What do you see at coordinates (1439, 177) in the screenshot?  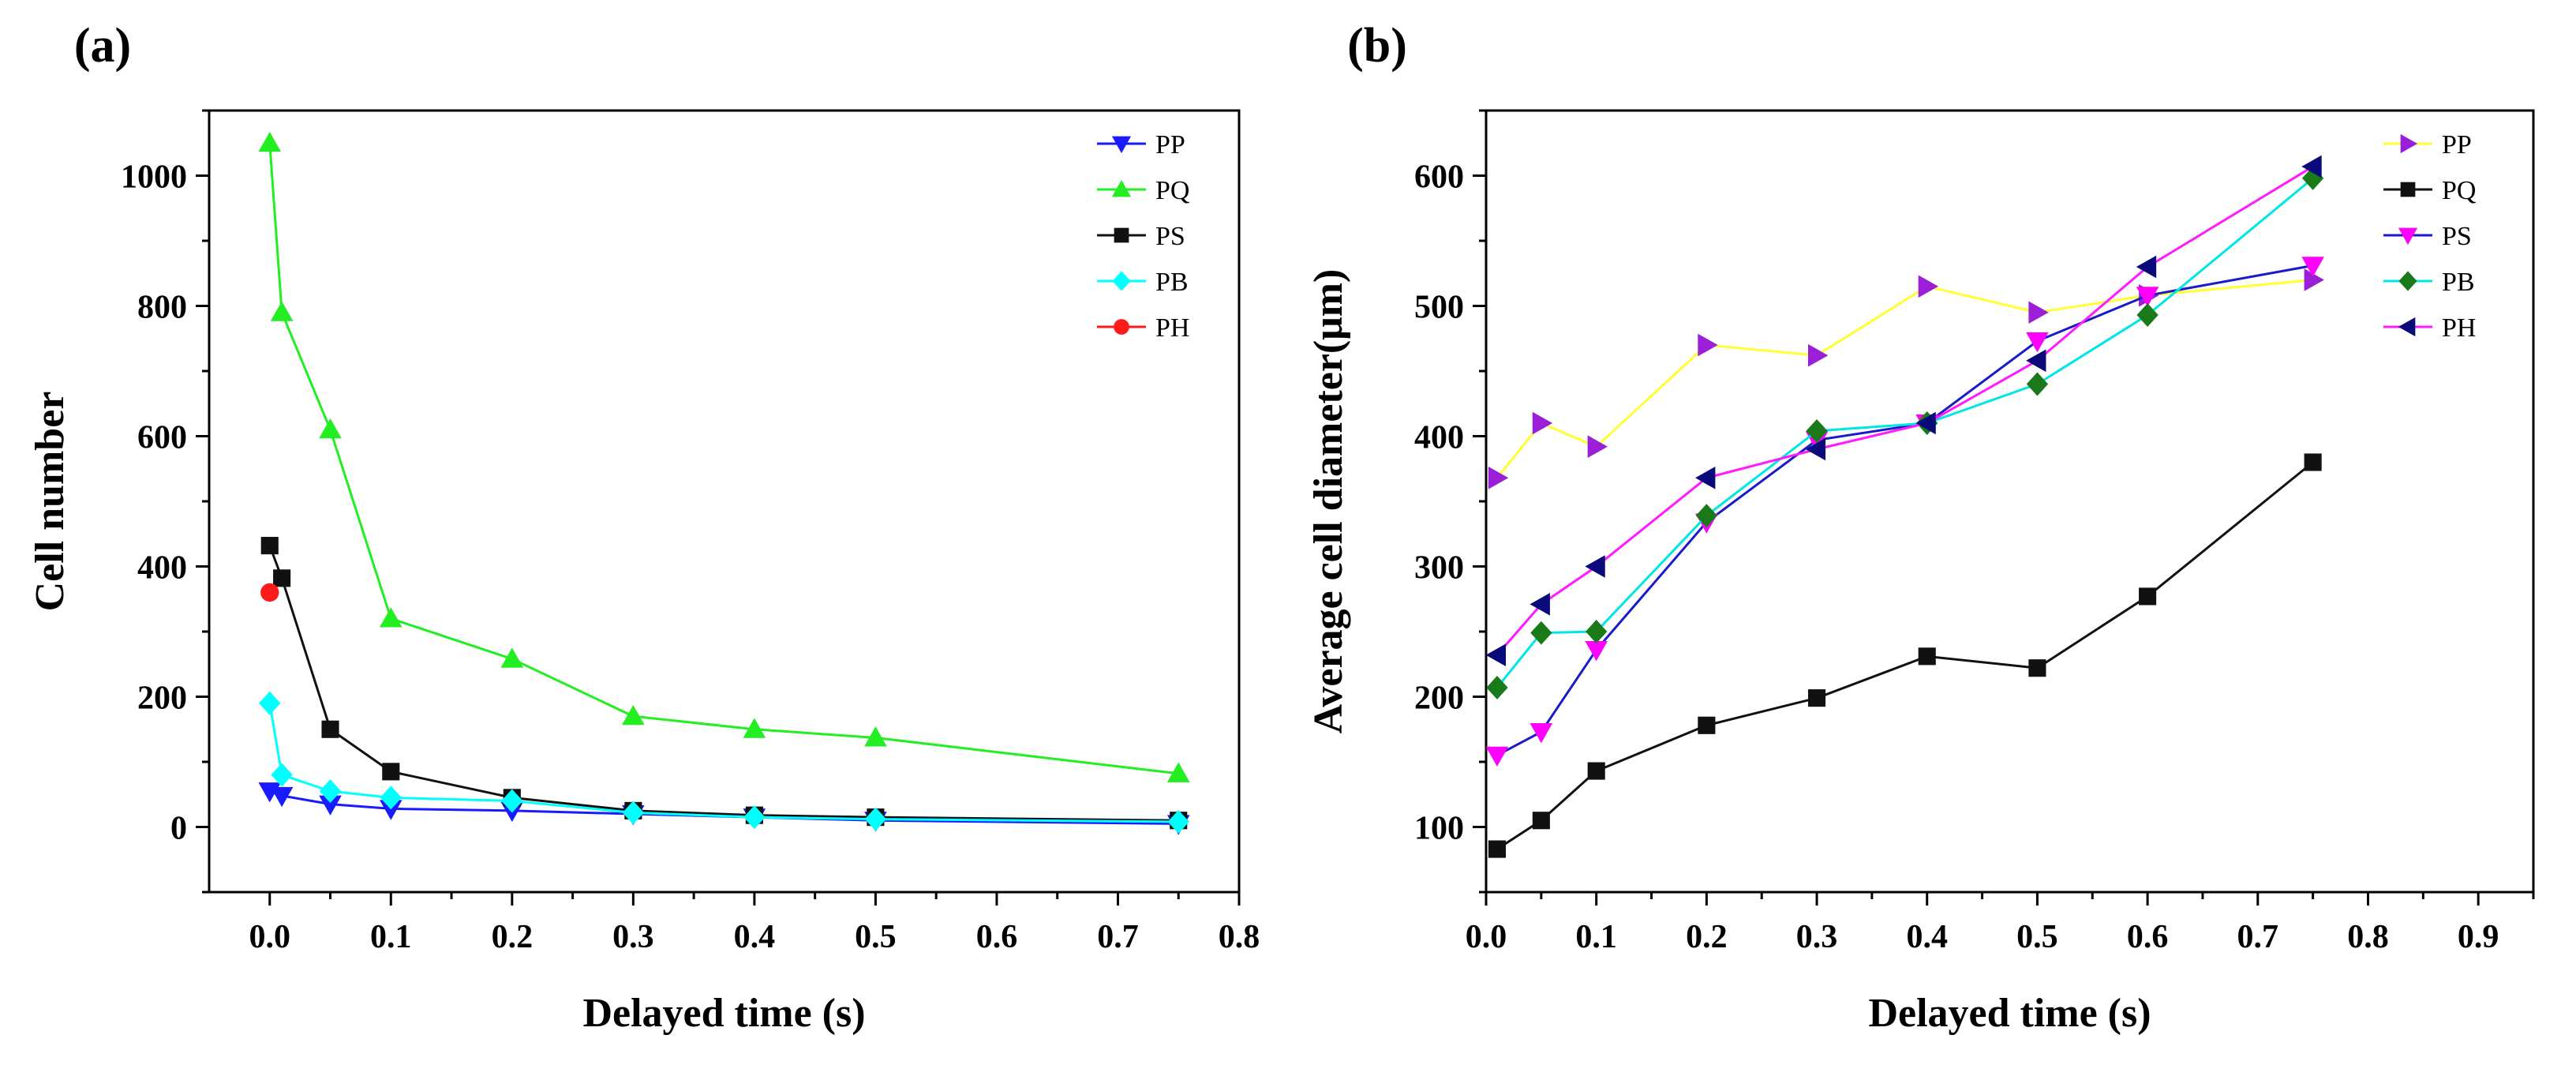 I see `y-tick-label: 600` at bounding box center [1439, 177].